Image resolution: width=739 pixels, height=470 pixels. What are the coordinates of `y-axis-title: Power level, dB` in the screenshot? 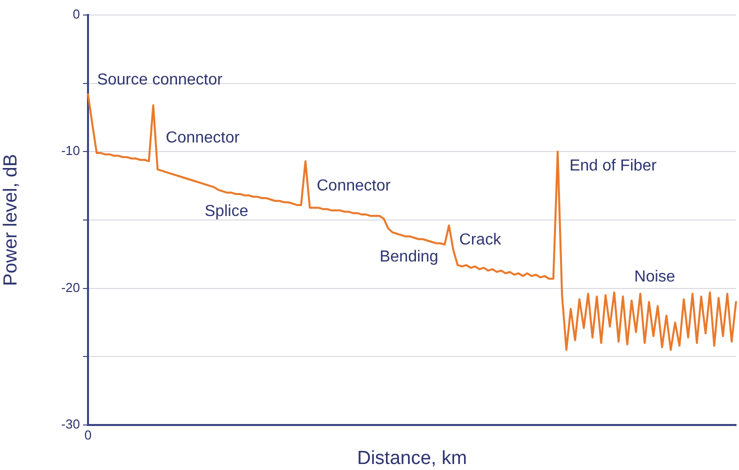 It's located at (11, 220).